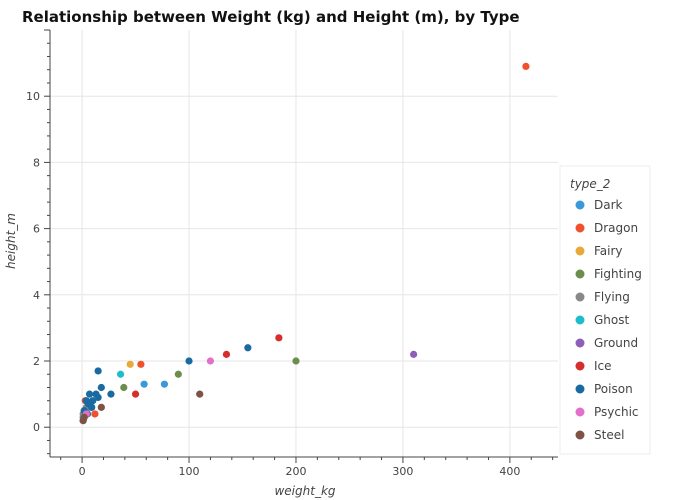 The height and width of the screenshot is (500, 700). Describe the element at coordinates (33, 96) in the screenshot. I see `y-tick-label: 10` at that location.